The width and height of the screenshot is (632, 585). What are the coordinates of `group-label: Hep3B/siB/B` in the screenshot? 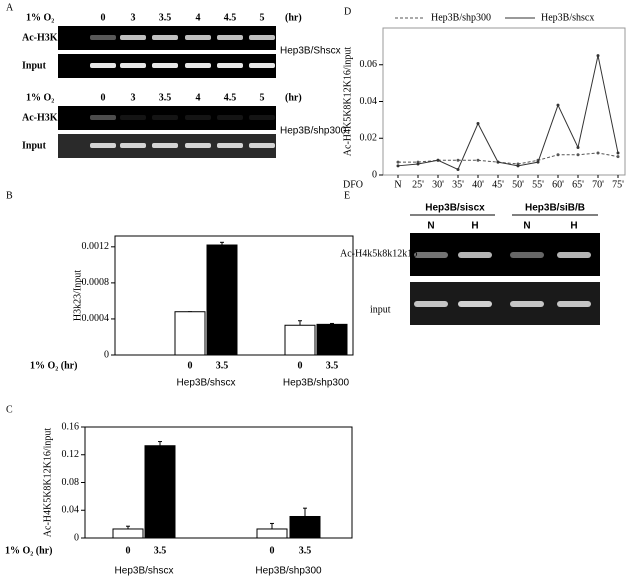 It's located at (555, 208).